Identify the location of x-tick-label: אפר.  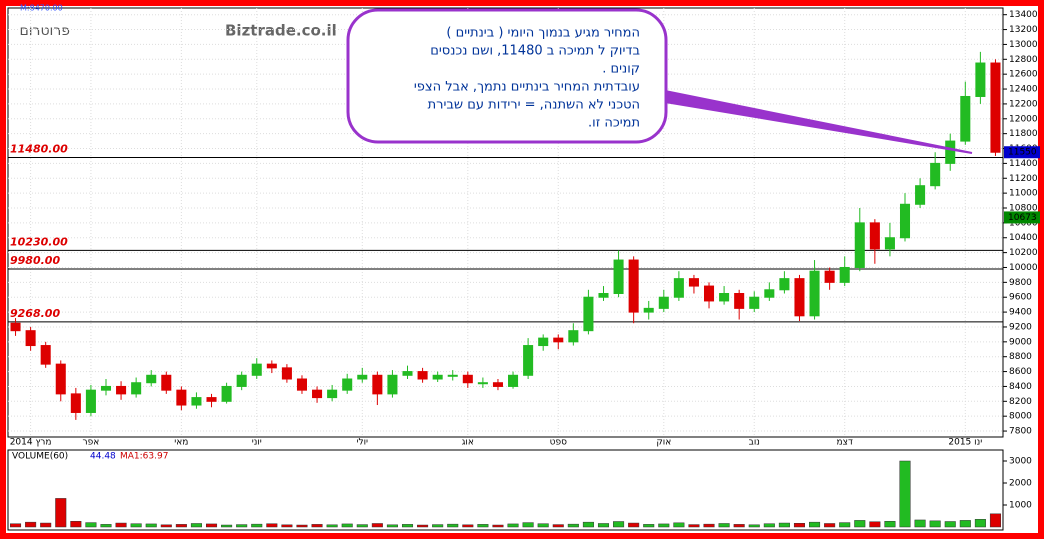
(91, 443).